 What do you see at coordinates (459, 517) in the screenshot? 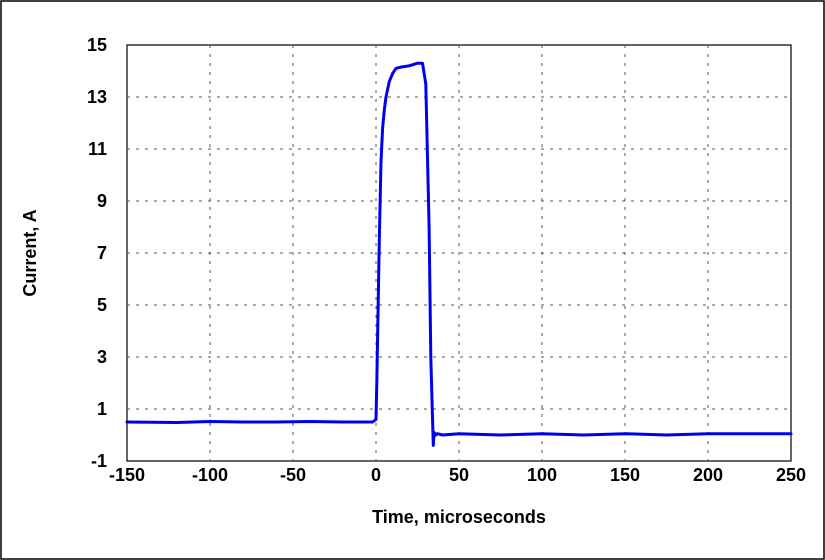
I see `x-axis-title: Time, microseconds` at bounding box center [459, 517].